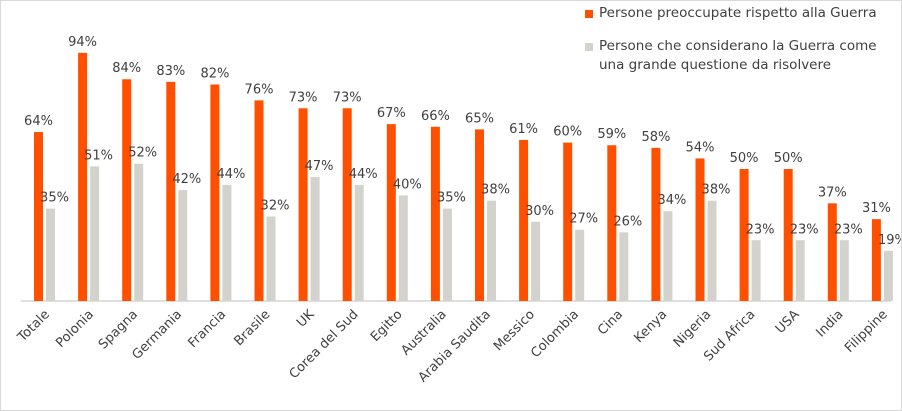  I want to click on legend-swatch-gray, so click(589, 47).